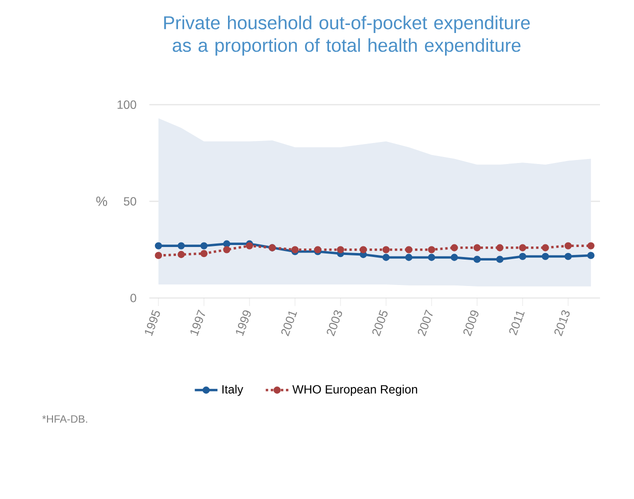 This screenshot has width=634, height=499. Describe the element at coordinates (133, 298) in the screenshot. I see `y-tick-label: 0` at that location.